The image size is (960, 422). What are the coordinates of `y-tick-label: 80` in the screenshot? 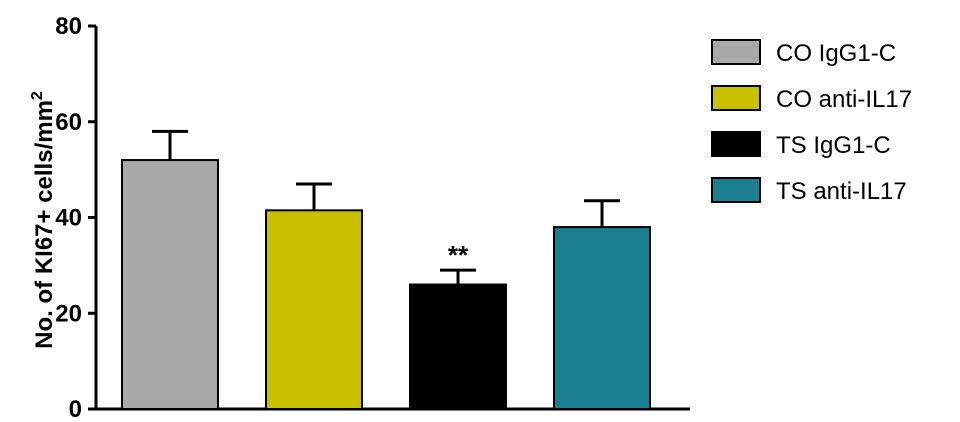 It's located at (68, 26).